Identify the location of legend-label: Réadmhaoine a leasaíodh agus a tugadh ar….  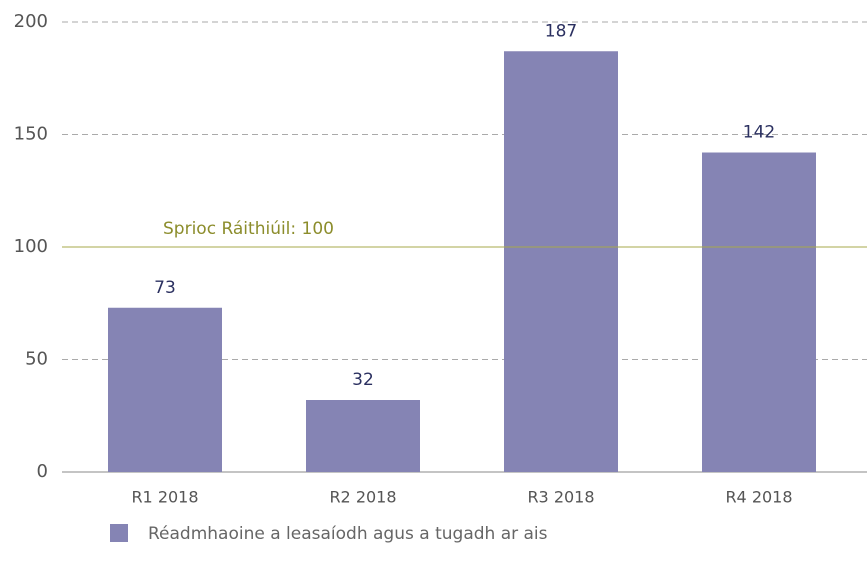
(348, 534).